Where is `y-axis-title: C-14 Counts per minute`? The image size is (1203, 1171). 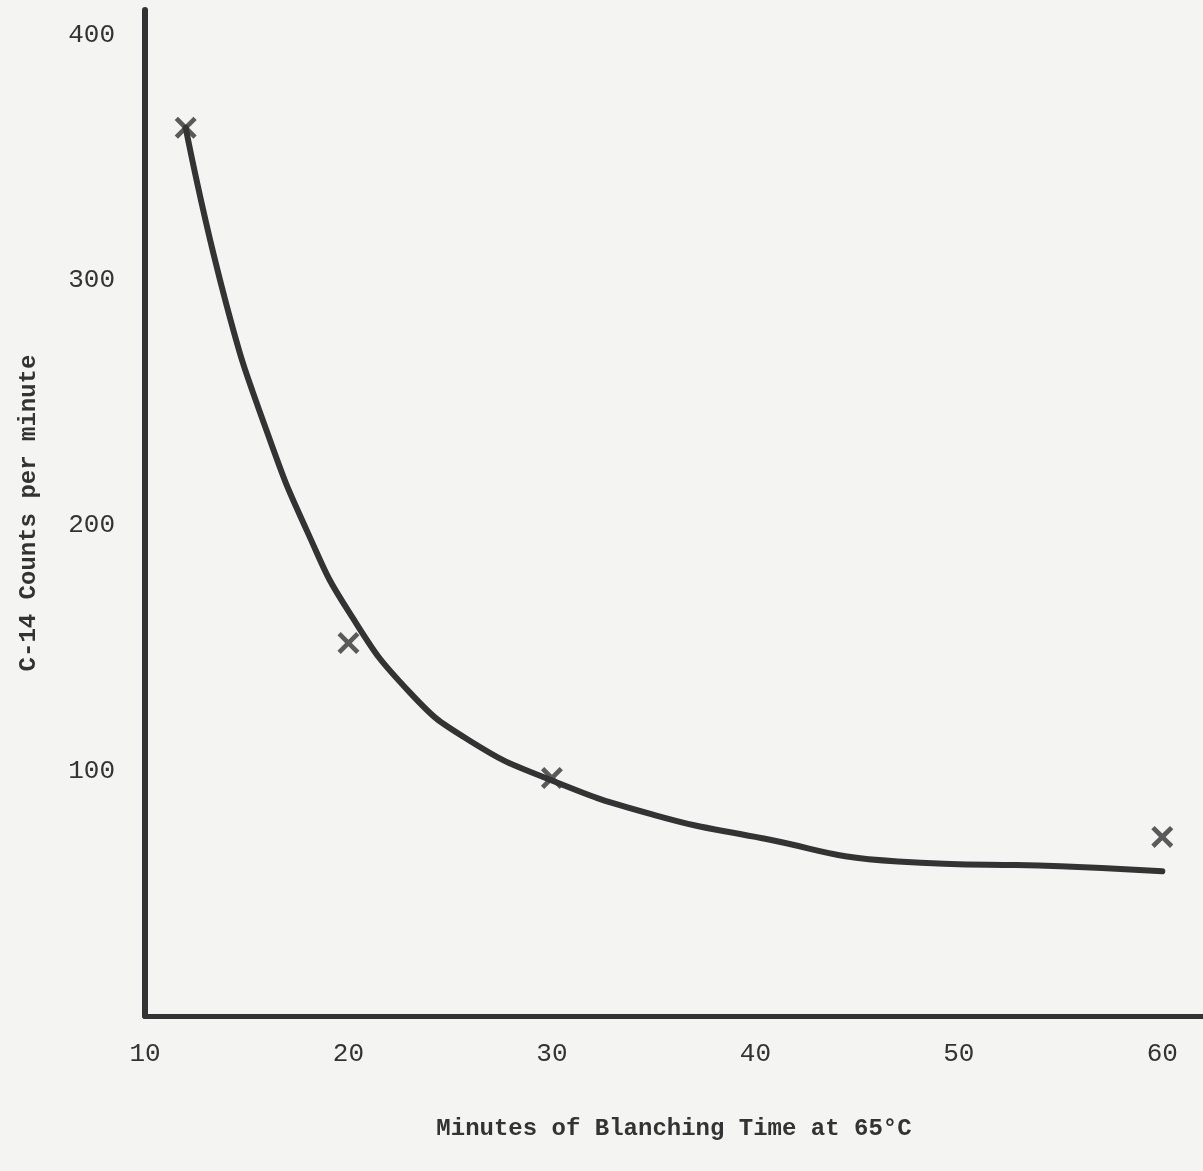
y-axis-title: C-14 Counts per minute is located at coordinates (28, 513).